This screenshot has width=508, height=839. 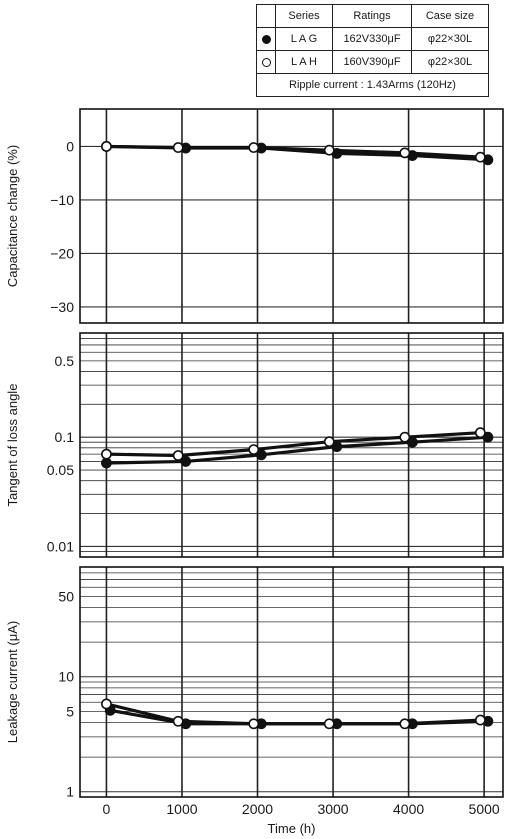 I want to click on tangent-y-axis-label: Tangent of loss angle, so click(x=12, y=445).